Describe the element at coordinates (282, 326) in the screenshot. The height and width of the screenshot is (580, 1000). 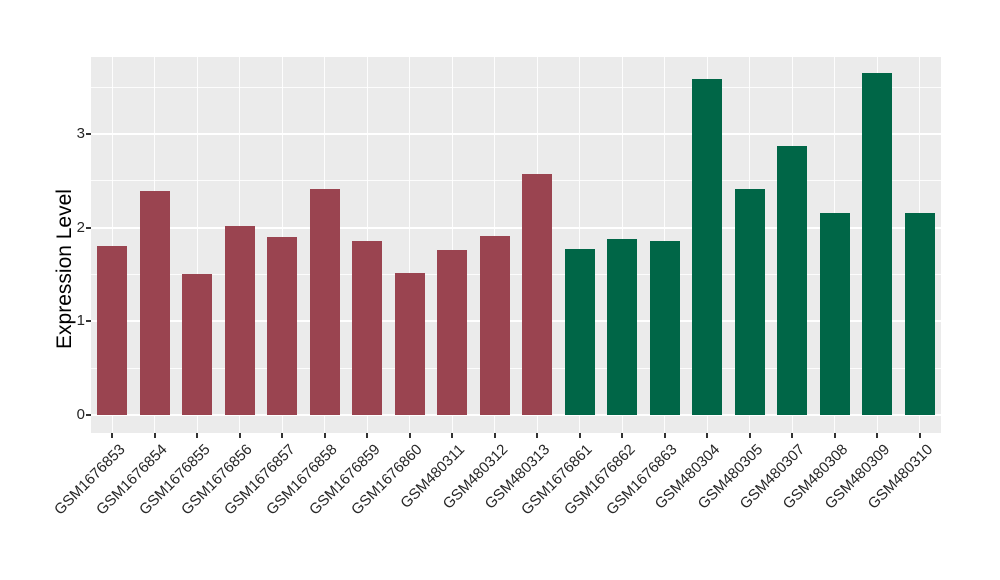
I see `bar-GSM1676857` at that location.